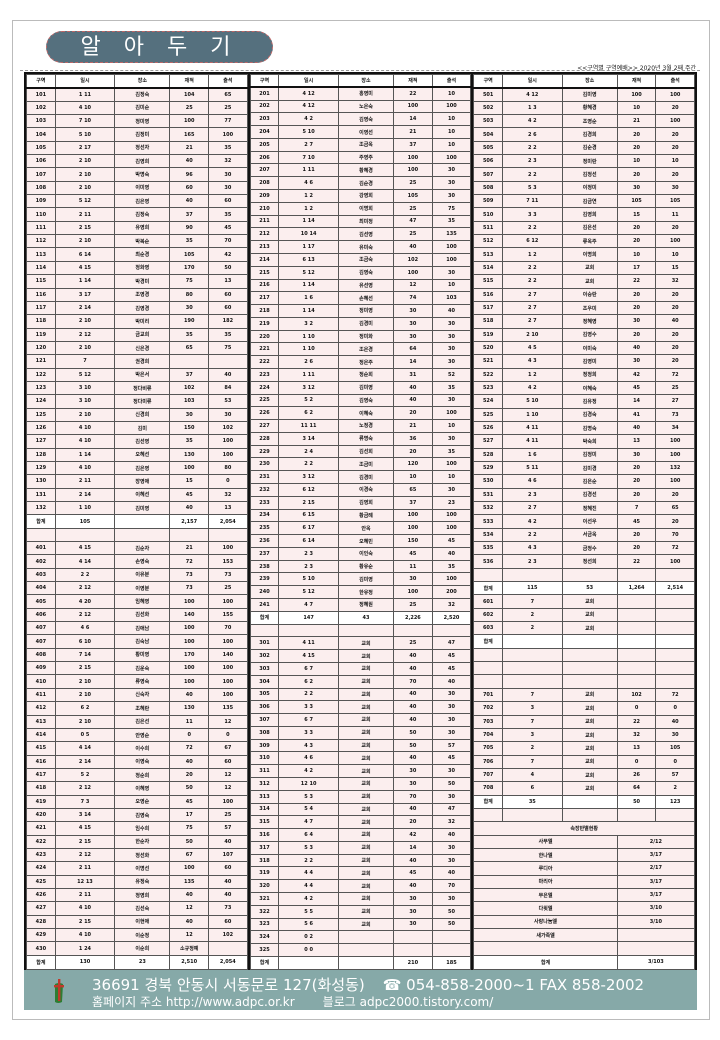 The width and height of the screenshot is (720, 1040). Describe the element at coordinates (228, 214) in the screenshot. I see `table-cell: 35` at that location.